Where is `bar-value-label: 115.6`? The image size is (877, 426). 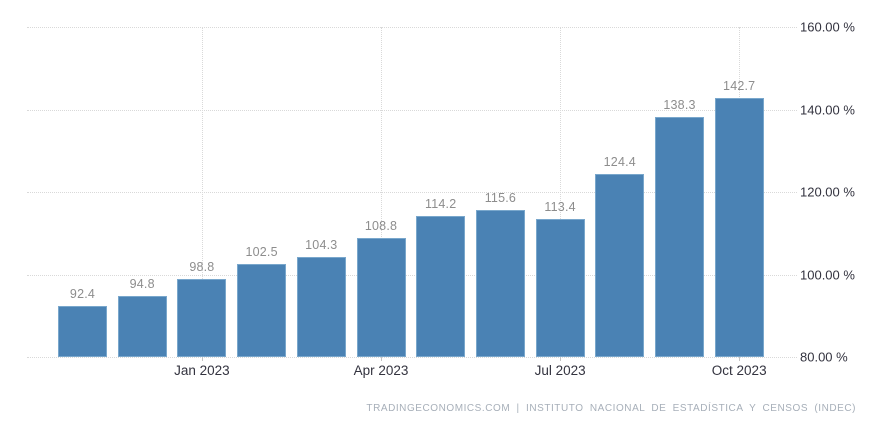
bar-value-label: 115.6 is located at coordinates (500, 198).